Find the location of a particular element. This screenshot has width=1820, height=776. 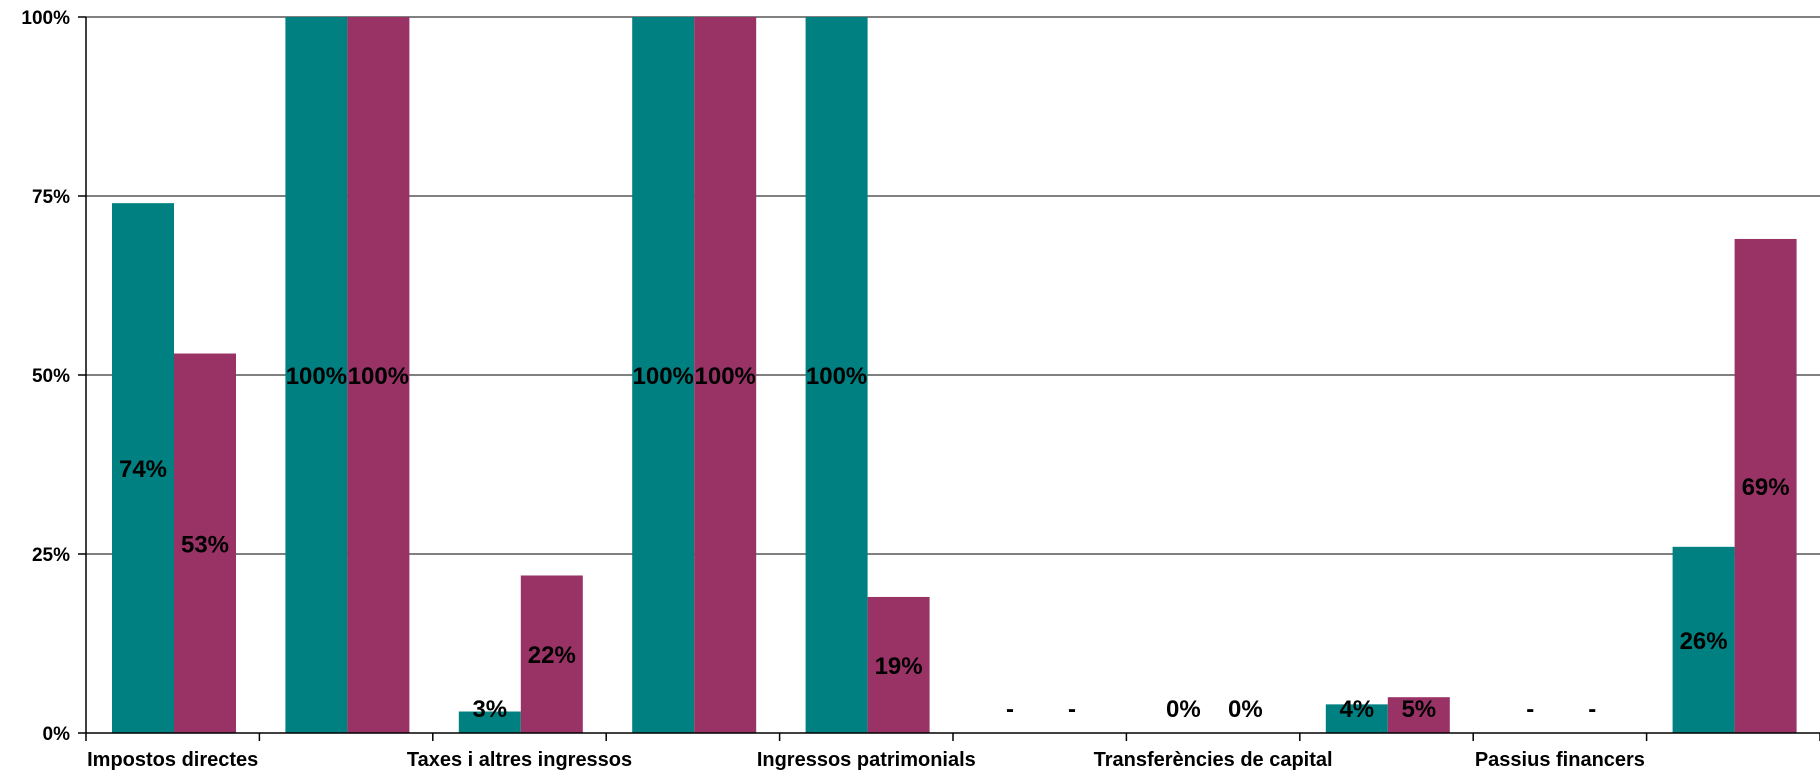

data-label: 26% is located at coordinates (1704, 641).